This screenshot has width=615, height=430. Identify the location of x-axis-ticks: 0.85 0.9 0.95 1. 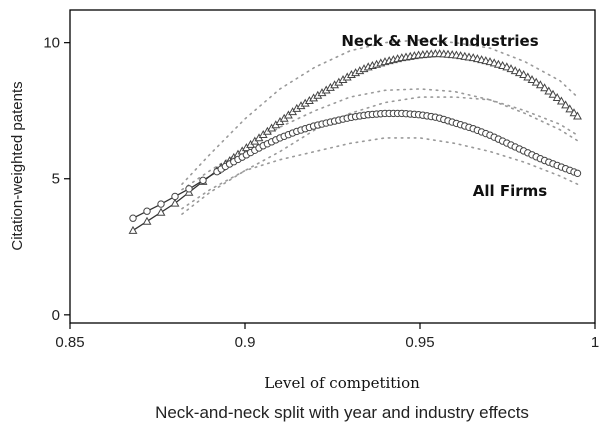
(327, 337).